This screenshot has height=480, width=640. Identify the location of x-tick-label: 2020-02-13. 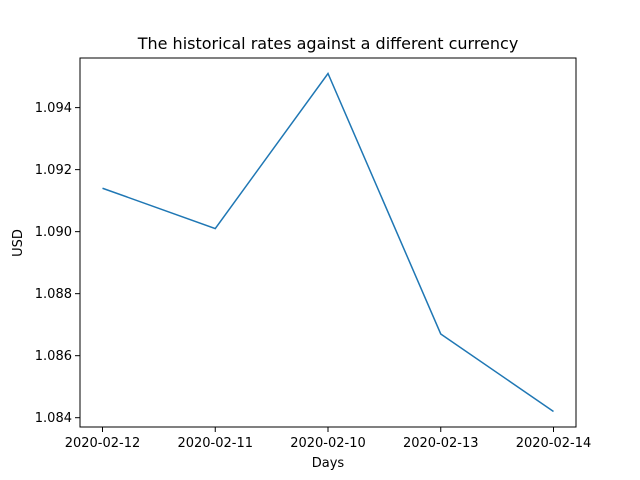
(441, 443).